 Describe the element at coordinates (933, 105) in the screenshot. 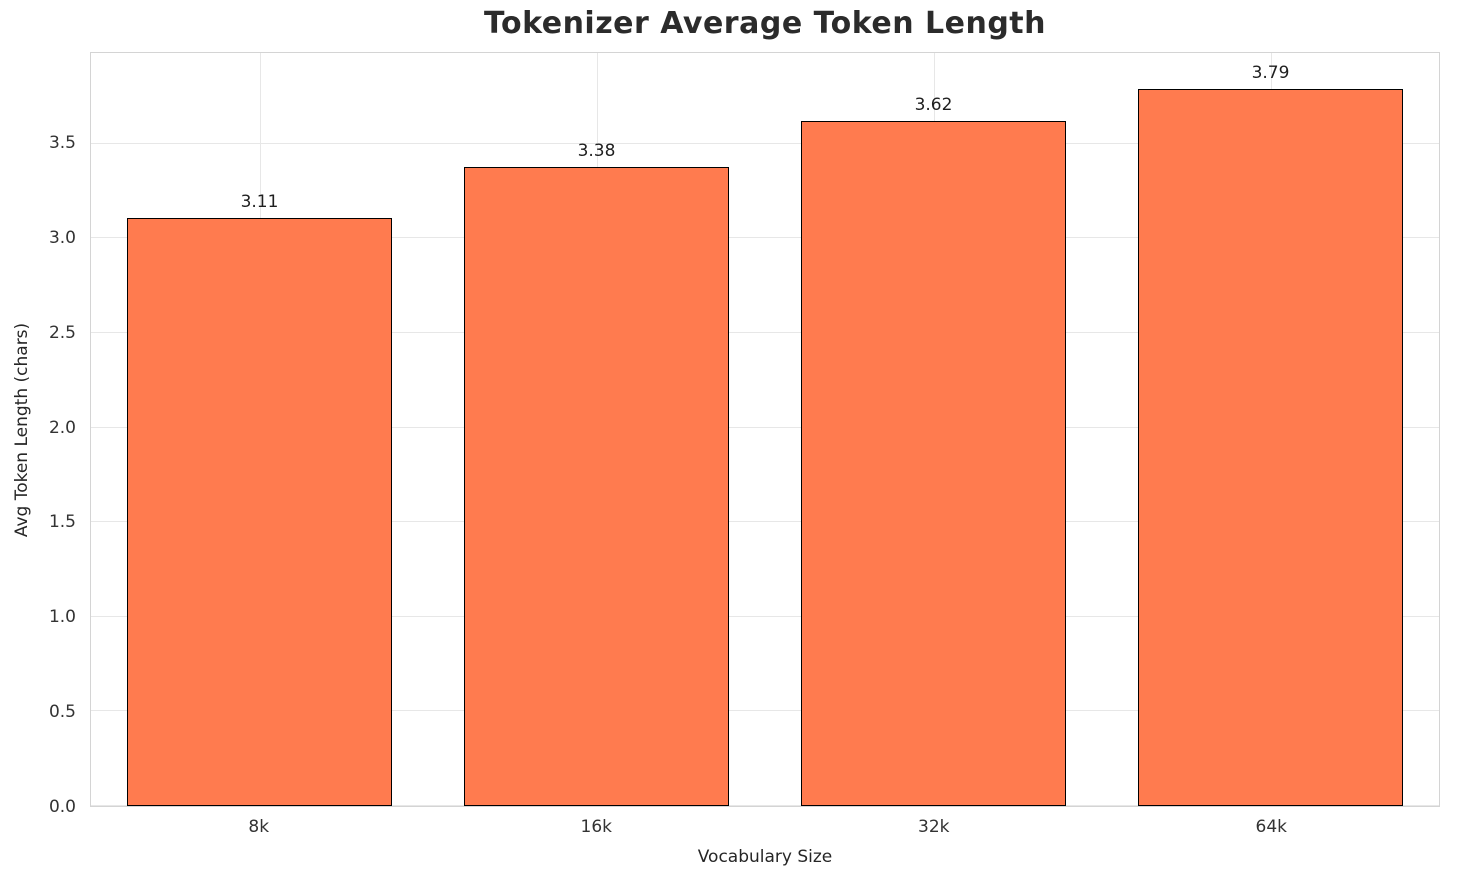

I see `bar-value-label: 3.62` at that location.